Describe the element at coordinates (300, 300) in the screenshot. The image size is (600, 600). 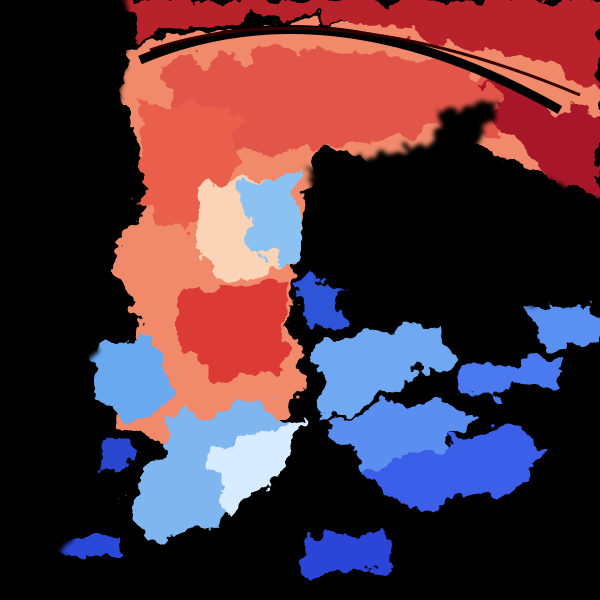
I see `radar-site` at that location.